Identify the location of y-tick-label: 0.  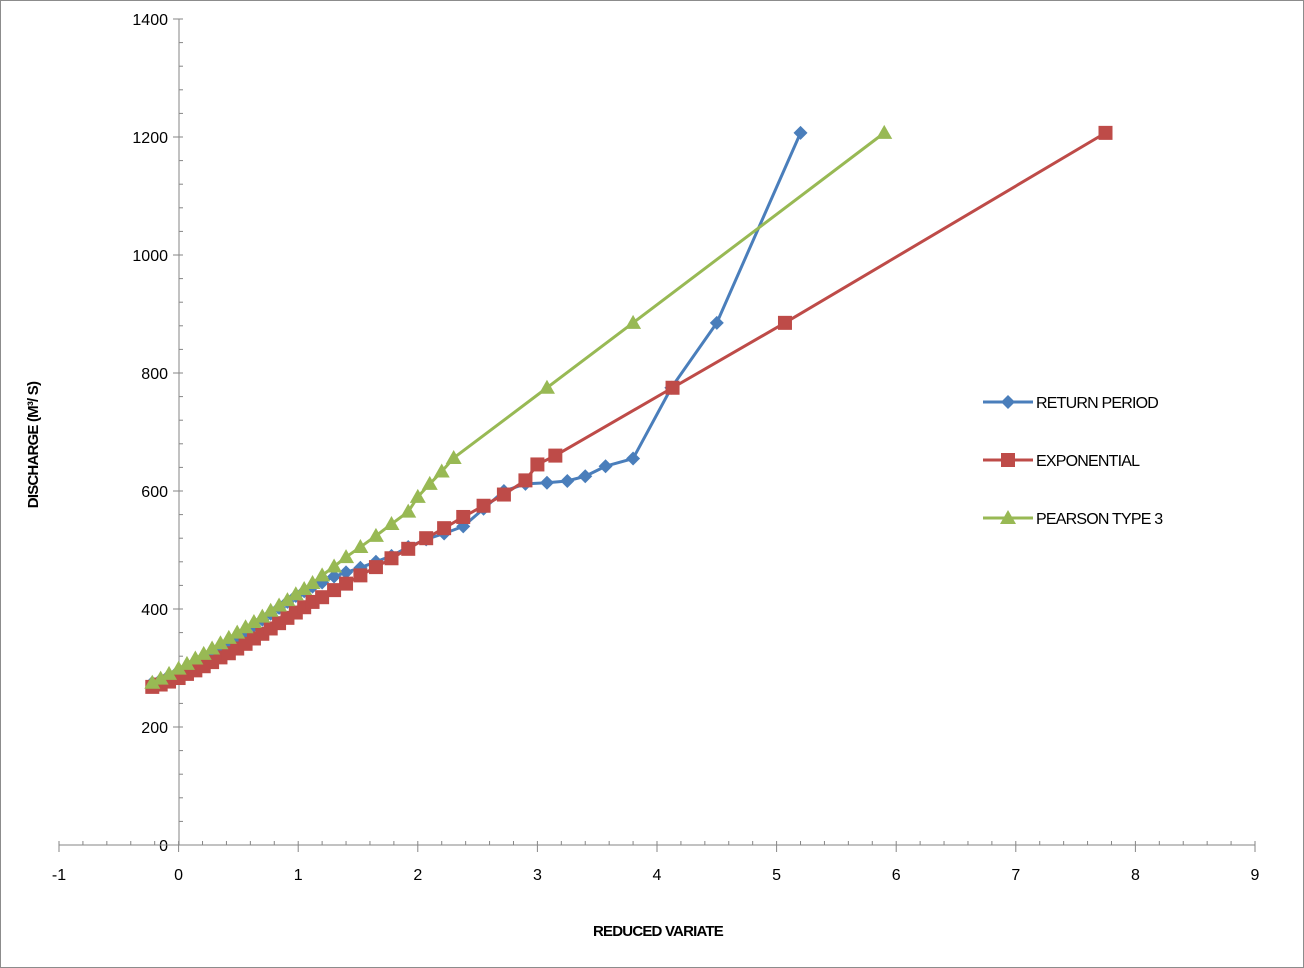
(163, 846).